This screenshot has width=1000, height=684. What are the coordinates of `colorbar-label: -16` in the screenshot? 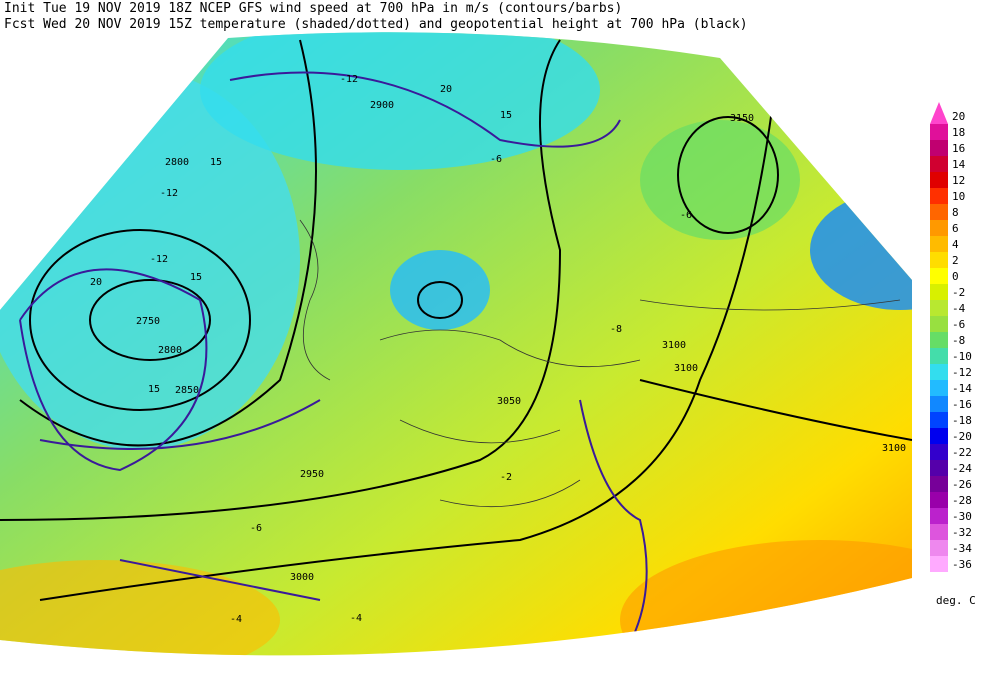 It's located at (962, 404).